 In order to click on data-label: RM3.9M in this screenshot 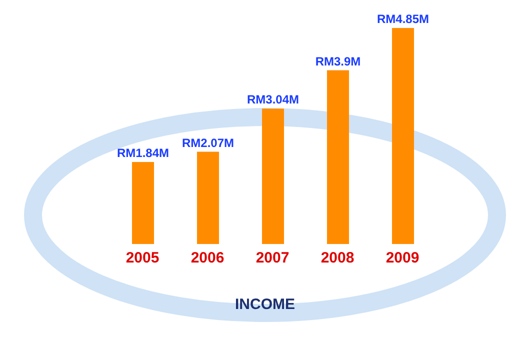, I will do `click(338, 61)`.